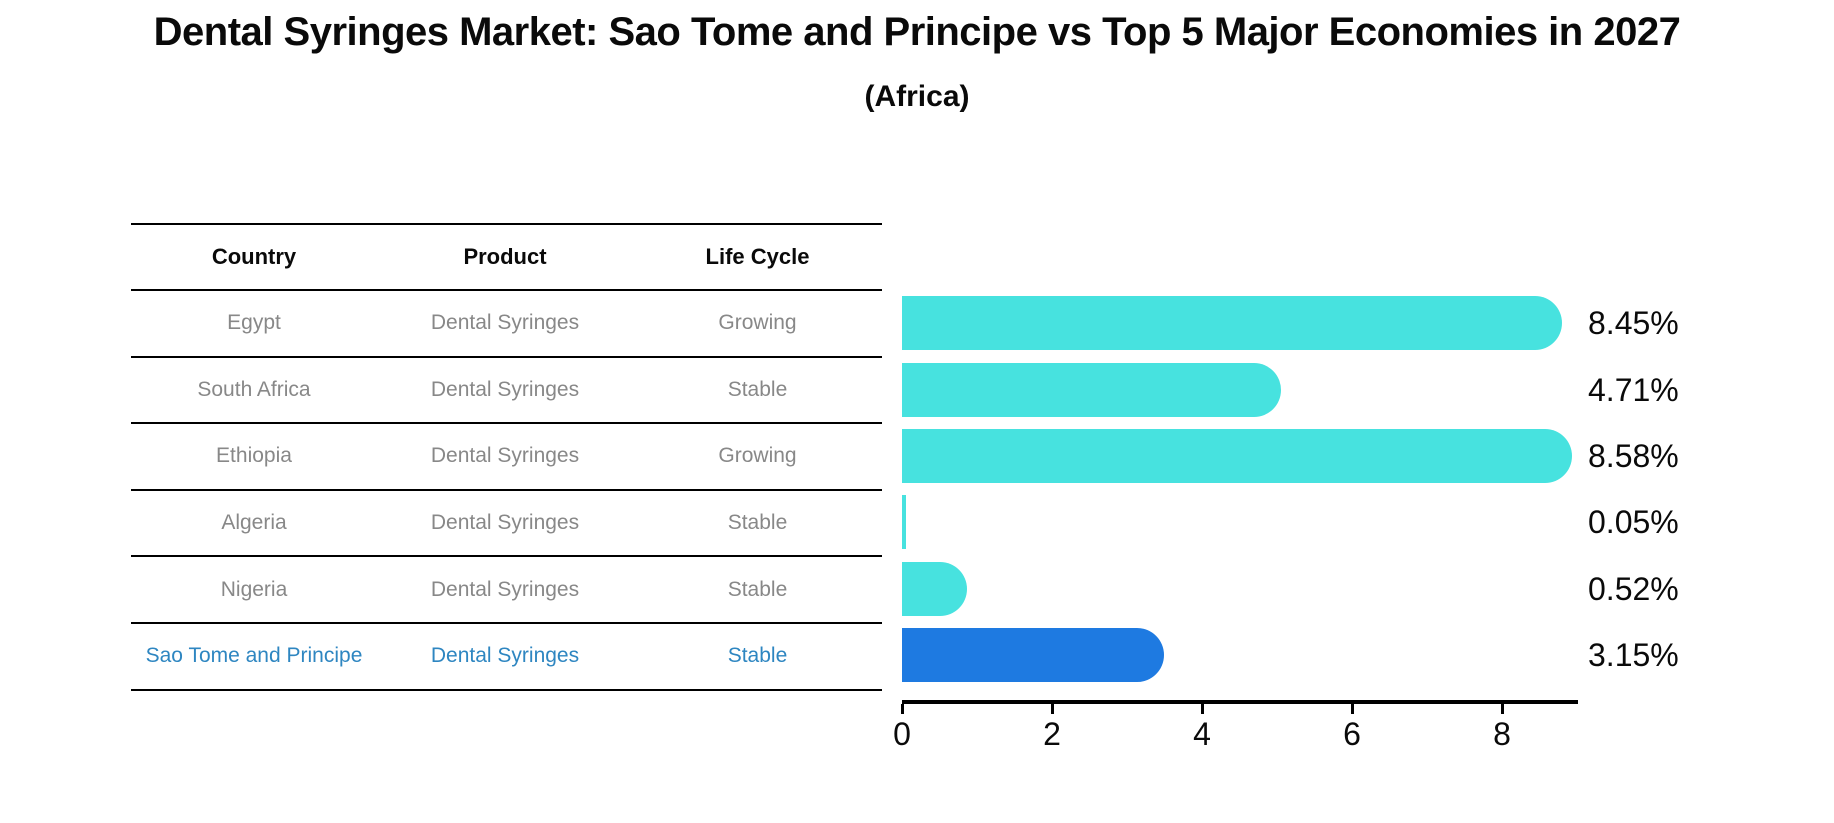 This screenshot has width=1834, height=823. Describe the element at coordinates (254, 456) in the screenshot. I see `country-cell: Ethiopia` at that location.